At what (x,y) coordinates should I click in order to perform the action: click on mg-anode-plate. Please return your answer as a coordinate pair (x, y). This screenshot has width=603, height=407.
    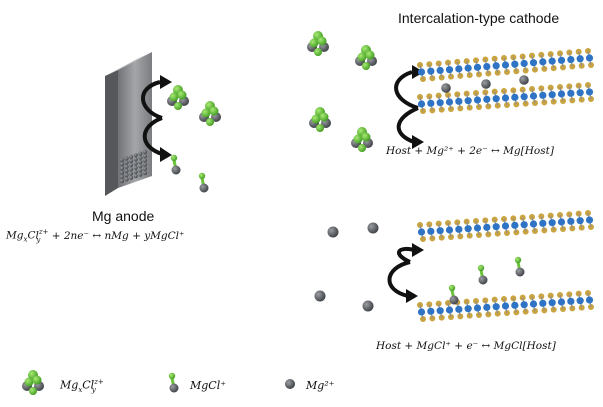
    Looking at the image, I should click on (128, 124).